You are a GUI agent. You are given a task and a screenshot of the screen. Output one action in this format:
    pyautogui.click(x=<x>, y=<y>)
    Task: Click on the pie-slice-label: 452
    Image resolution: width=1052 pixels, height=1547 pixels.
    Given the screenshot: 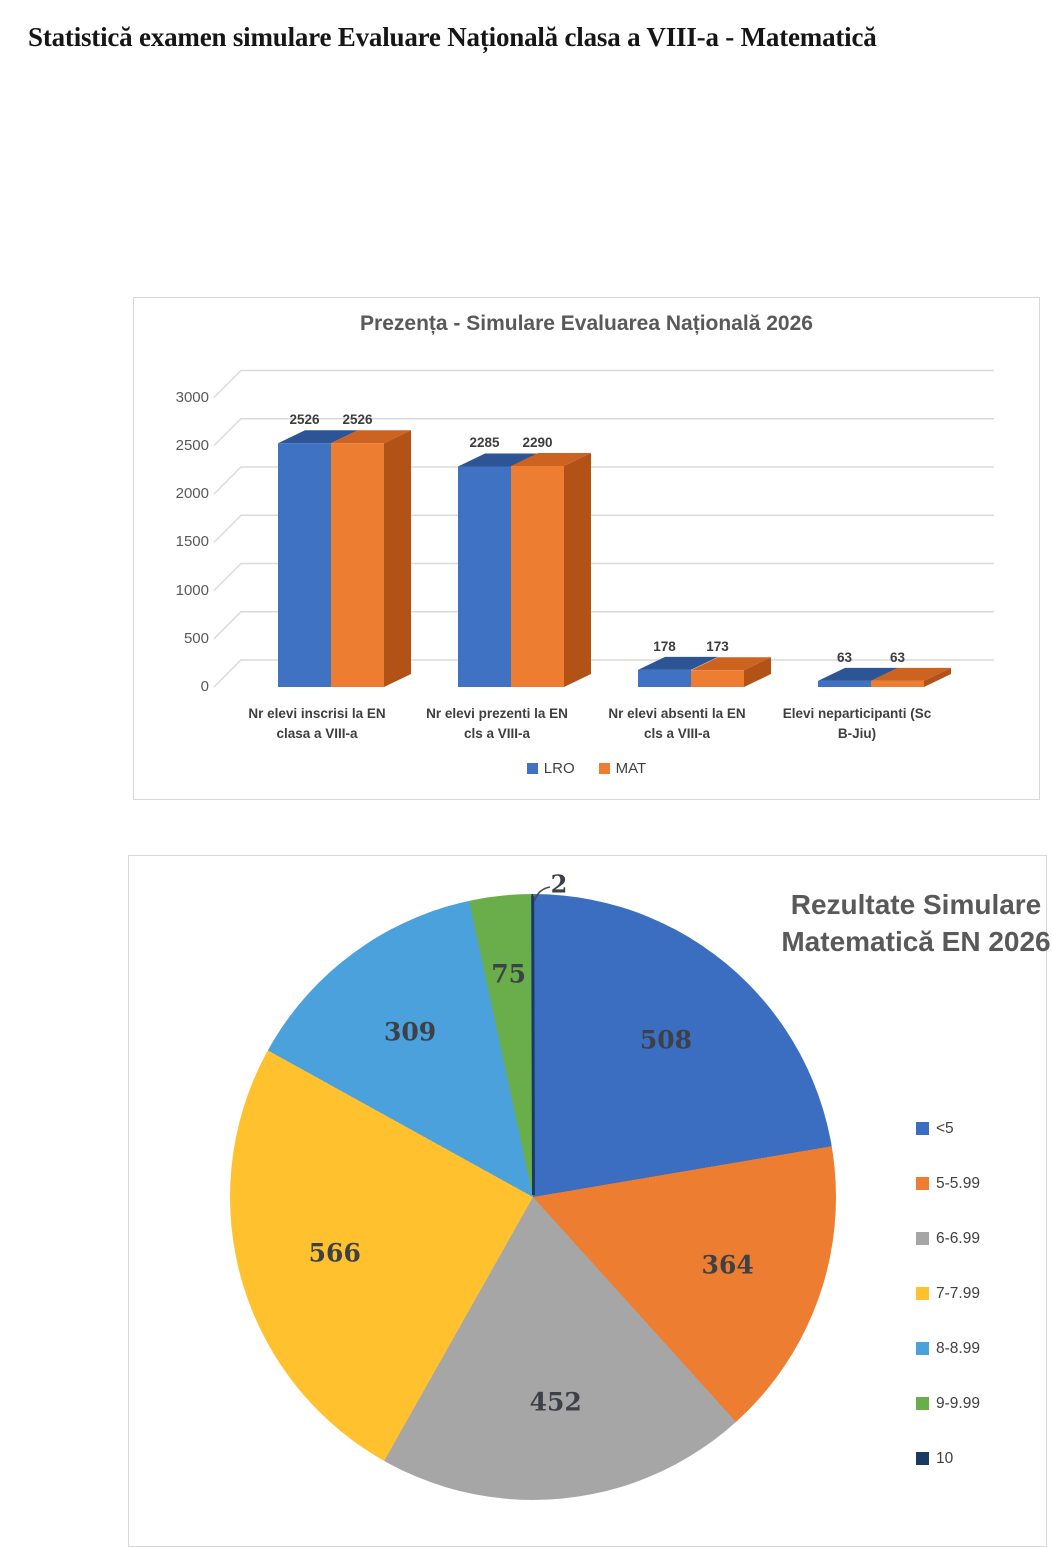 What is the action you would take?
    pyautogui.click(x=555, y=1402)
    